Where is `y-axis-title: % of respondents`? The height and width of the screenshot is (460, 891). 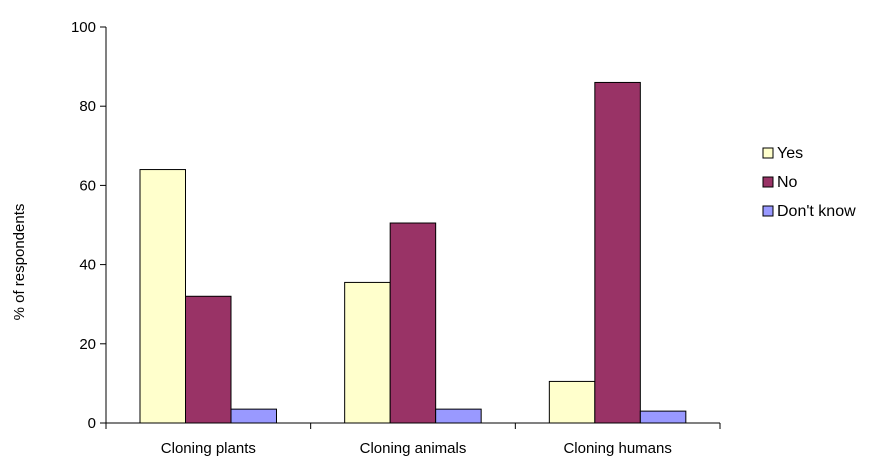 y-axis-title: % of respondents is located at coordinates (19, 262).